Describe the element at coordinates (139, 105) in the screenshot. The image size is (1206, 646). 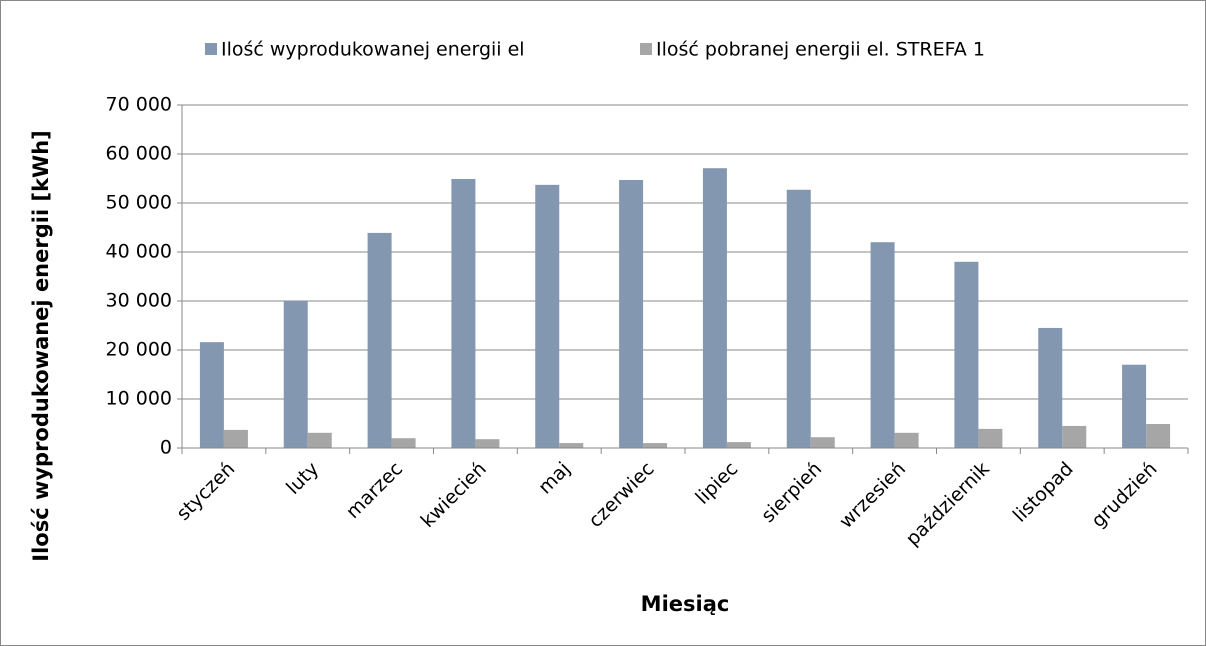
I see `y-tick-label: 70 000` at that location.